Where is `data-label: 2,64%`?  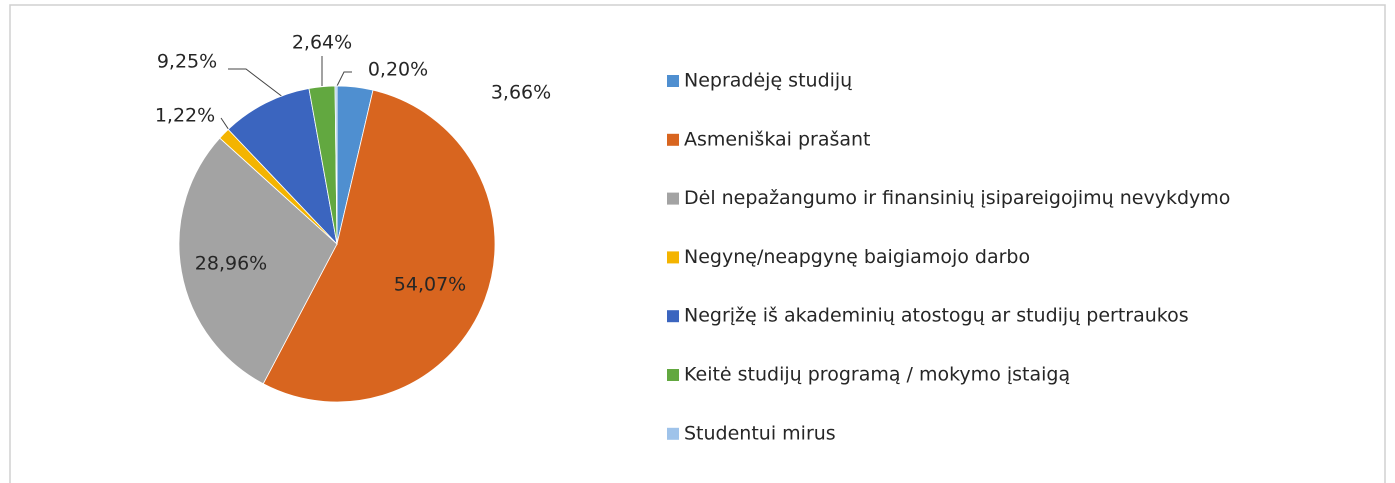 data-label: 2,64% is located at coordinates (322, 43).